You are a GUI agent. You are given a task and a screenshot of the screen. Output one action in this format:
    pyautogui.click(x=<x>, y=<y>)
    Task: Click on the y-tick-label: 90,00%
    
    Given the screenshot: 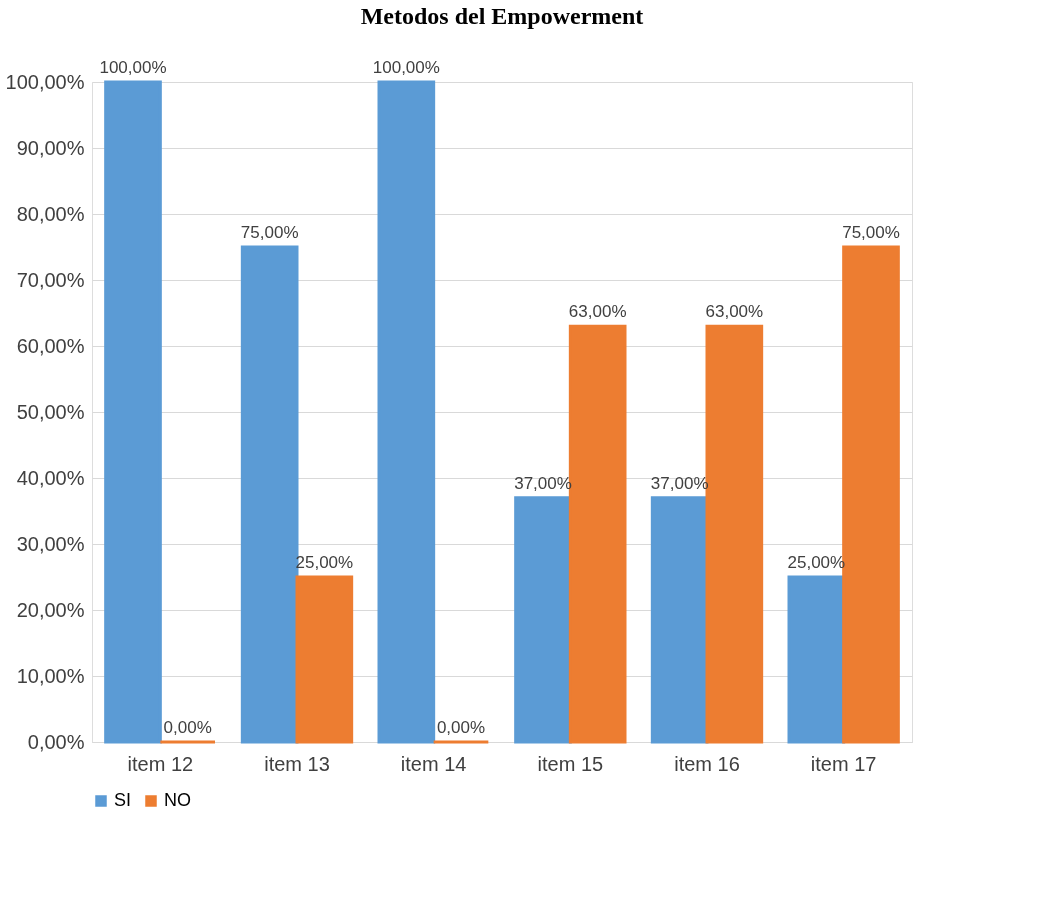 What is the action you would take?
    pyautogui.click(x=50, y=147)
    